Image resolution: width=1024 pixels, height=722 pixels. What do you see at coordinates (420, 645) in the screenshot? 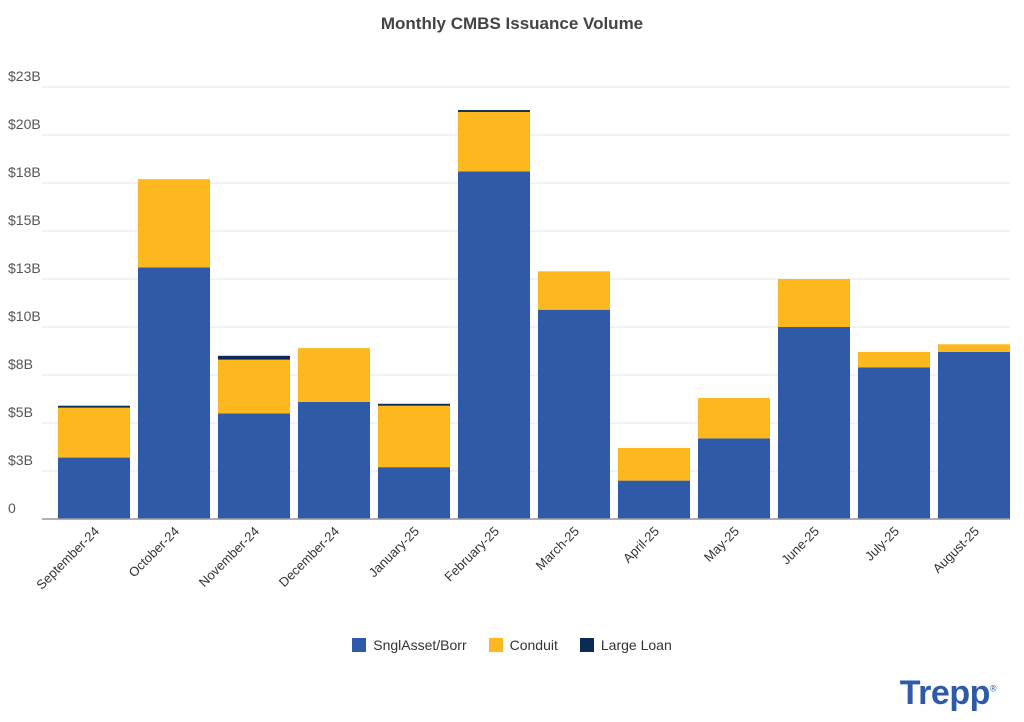
I see `legend-label: SnglAsset/Borr` at bounding box center [420, 645].